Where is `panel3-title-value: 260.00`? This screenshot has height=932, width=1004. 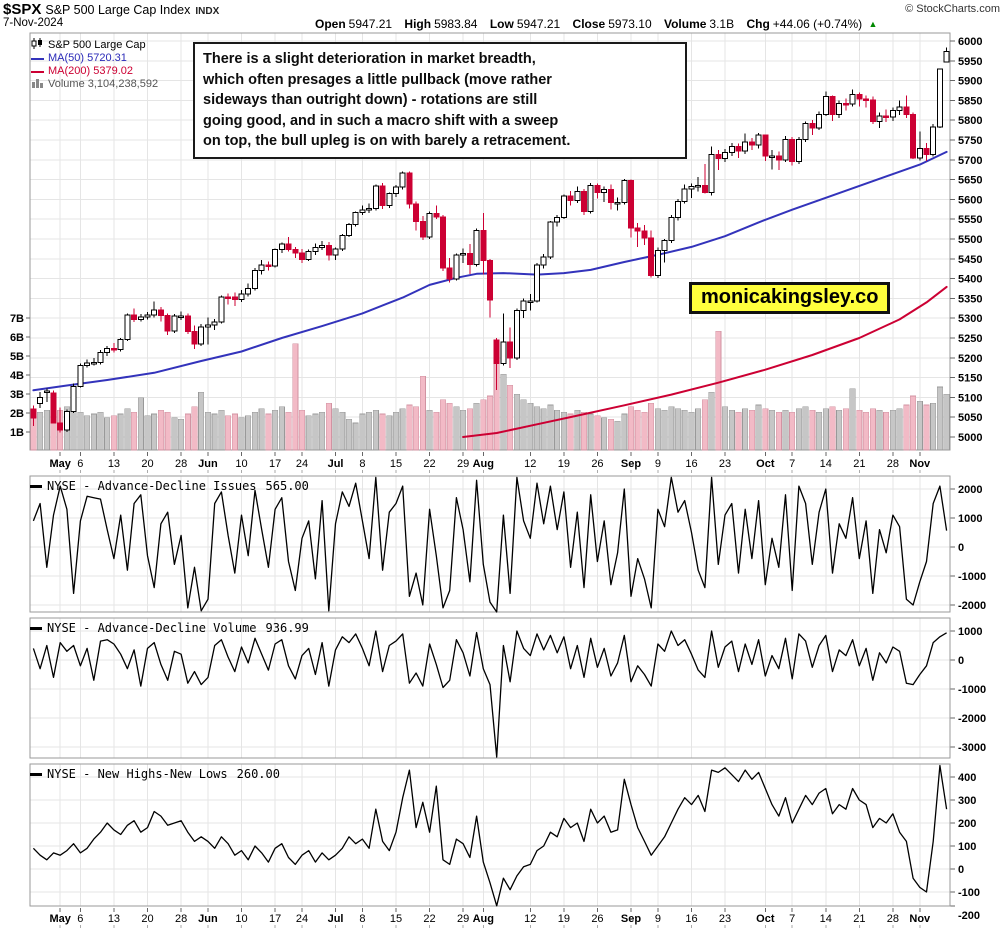 panel3-title-value: 260.00 is located at coordinates (258, 774).